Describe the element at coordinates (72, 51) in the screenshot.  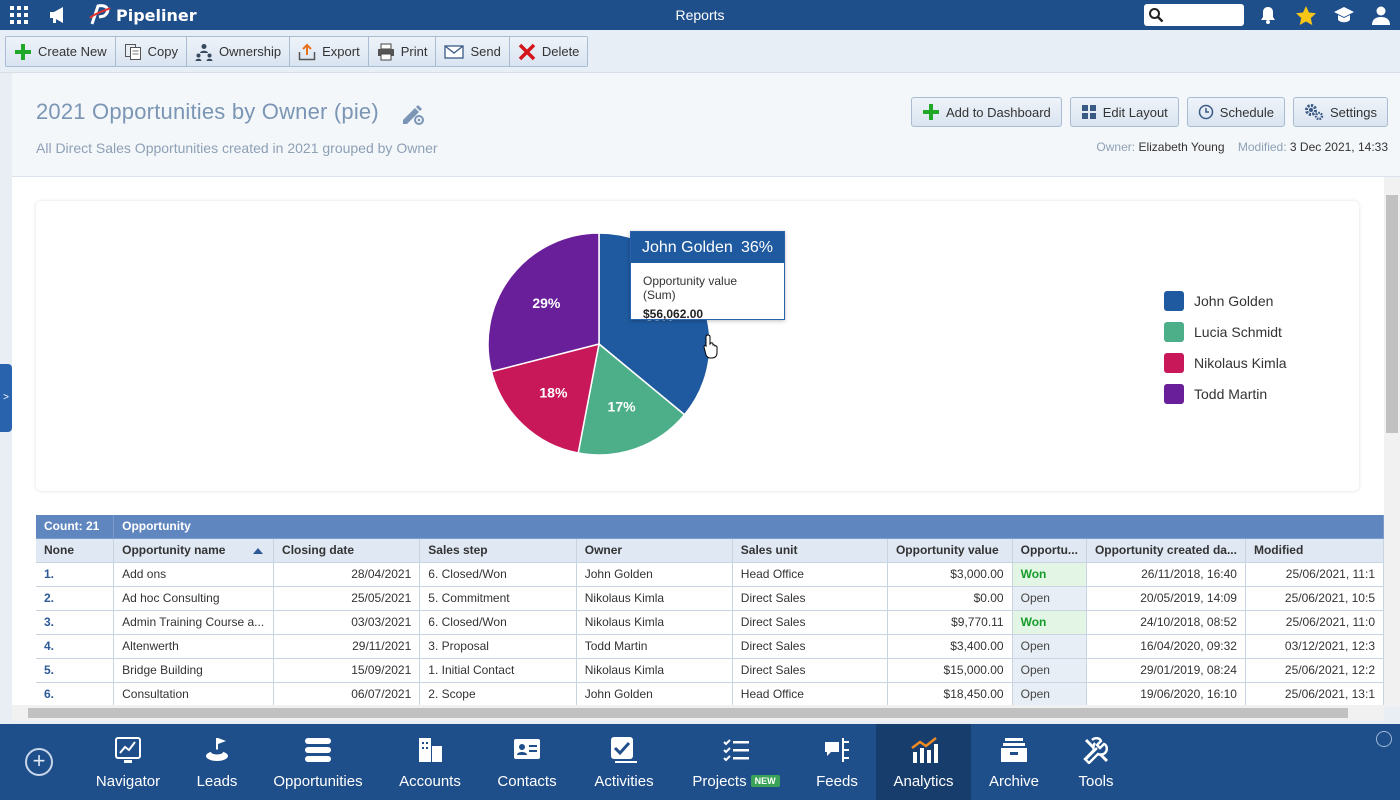
I see `create-new-label: Create New` at that location.